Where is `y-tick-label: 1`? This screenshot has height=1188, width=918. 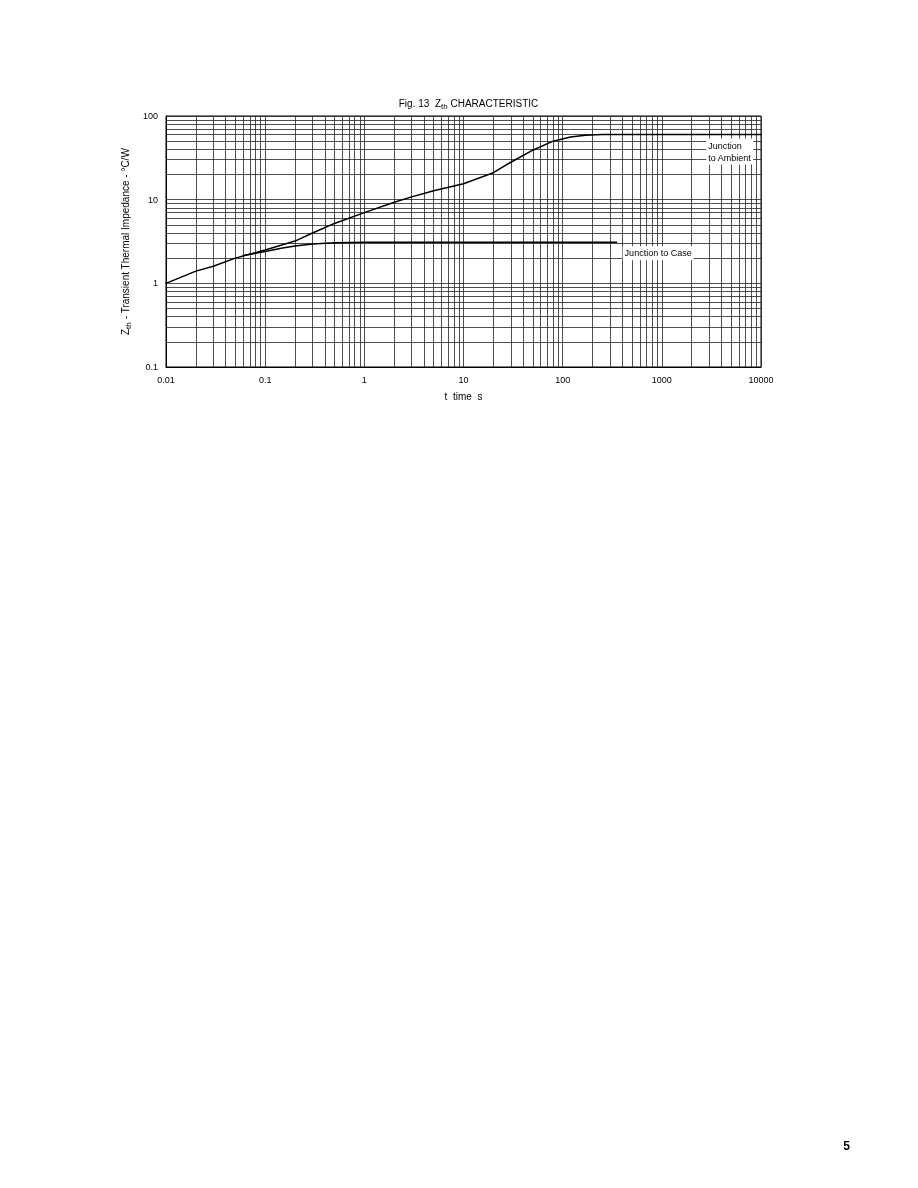 y-tick-label: 1 is located at coordinates (155, 283).